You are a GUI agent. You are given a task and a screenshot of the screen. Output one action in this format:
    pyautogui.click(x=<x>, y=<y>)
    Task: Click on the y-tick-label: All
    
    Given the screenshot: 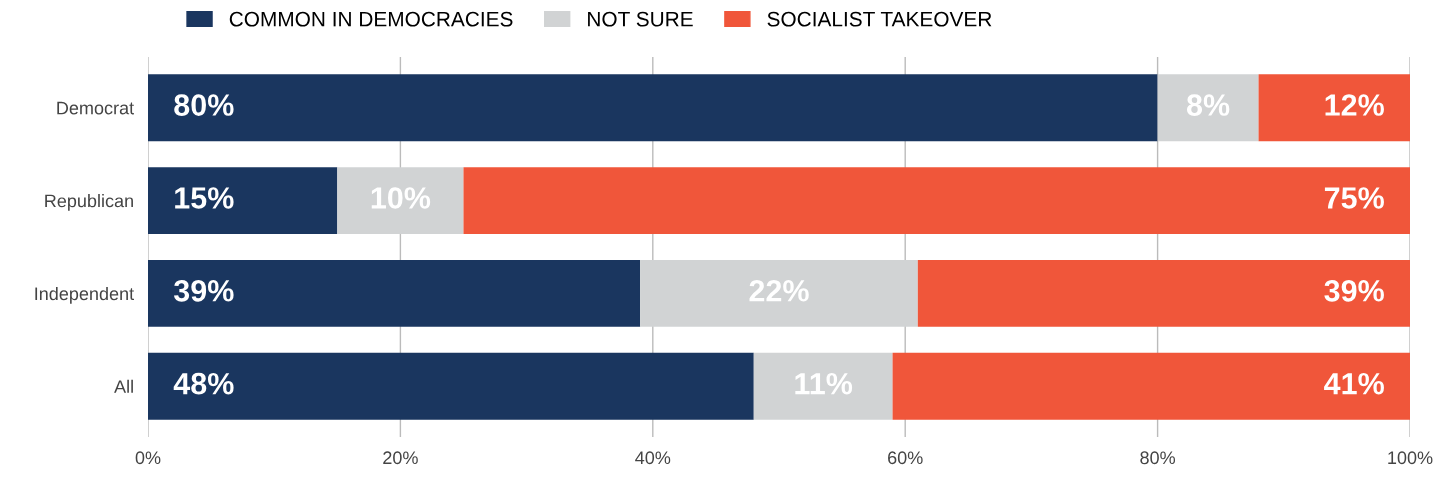 What is the action you would take?
    pyautogui.click(x=123, y=386)
    